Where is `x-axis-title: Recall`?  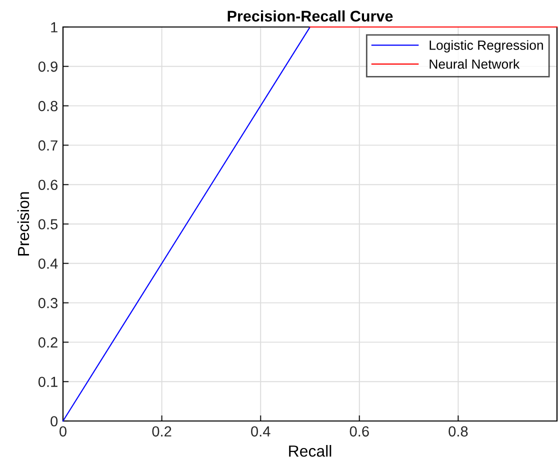 x-axis-title: Recall is located at coordinates (310, 451).